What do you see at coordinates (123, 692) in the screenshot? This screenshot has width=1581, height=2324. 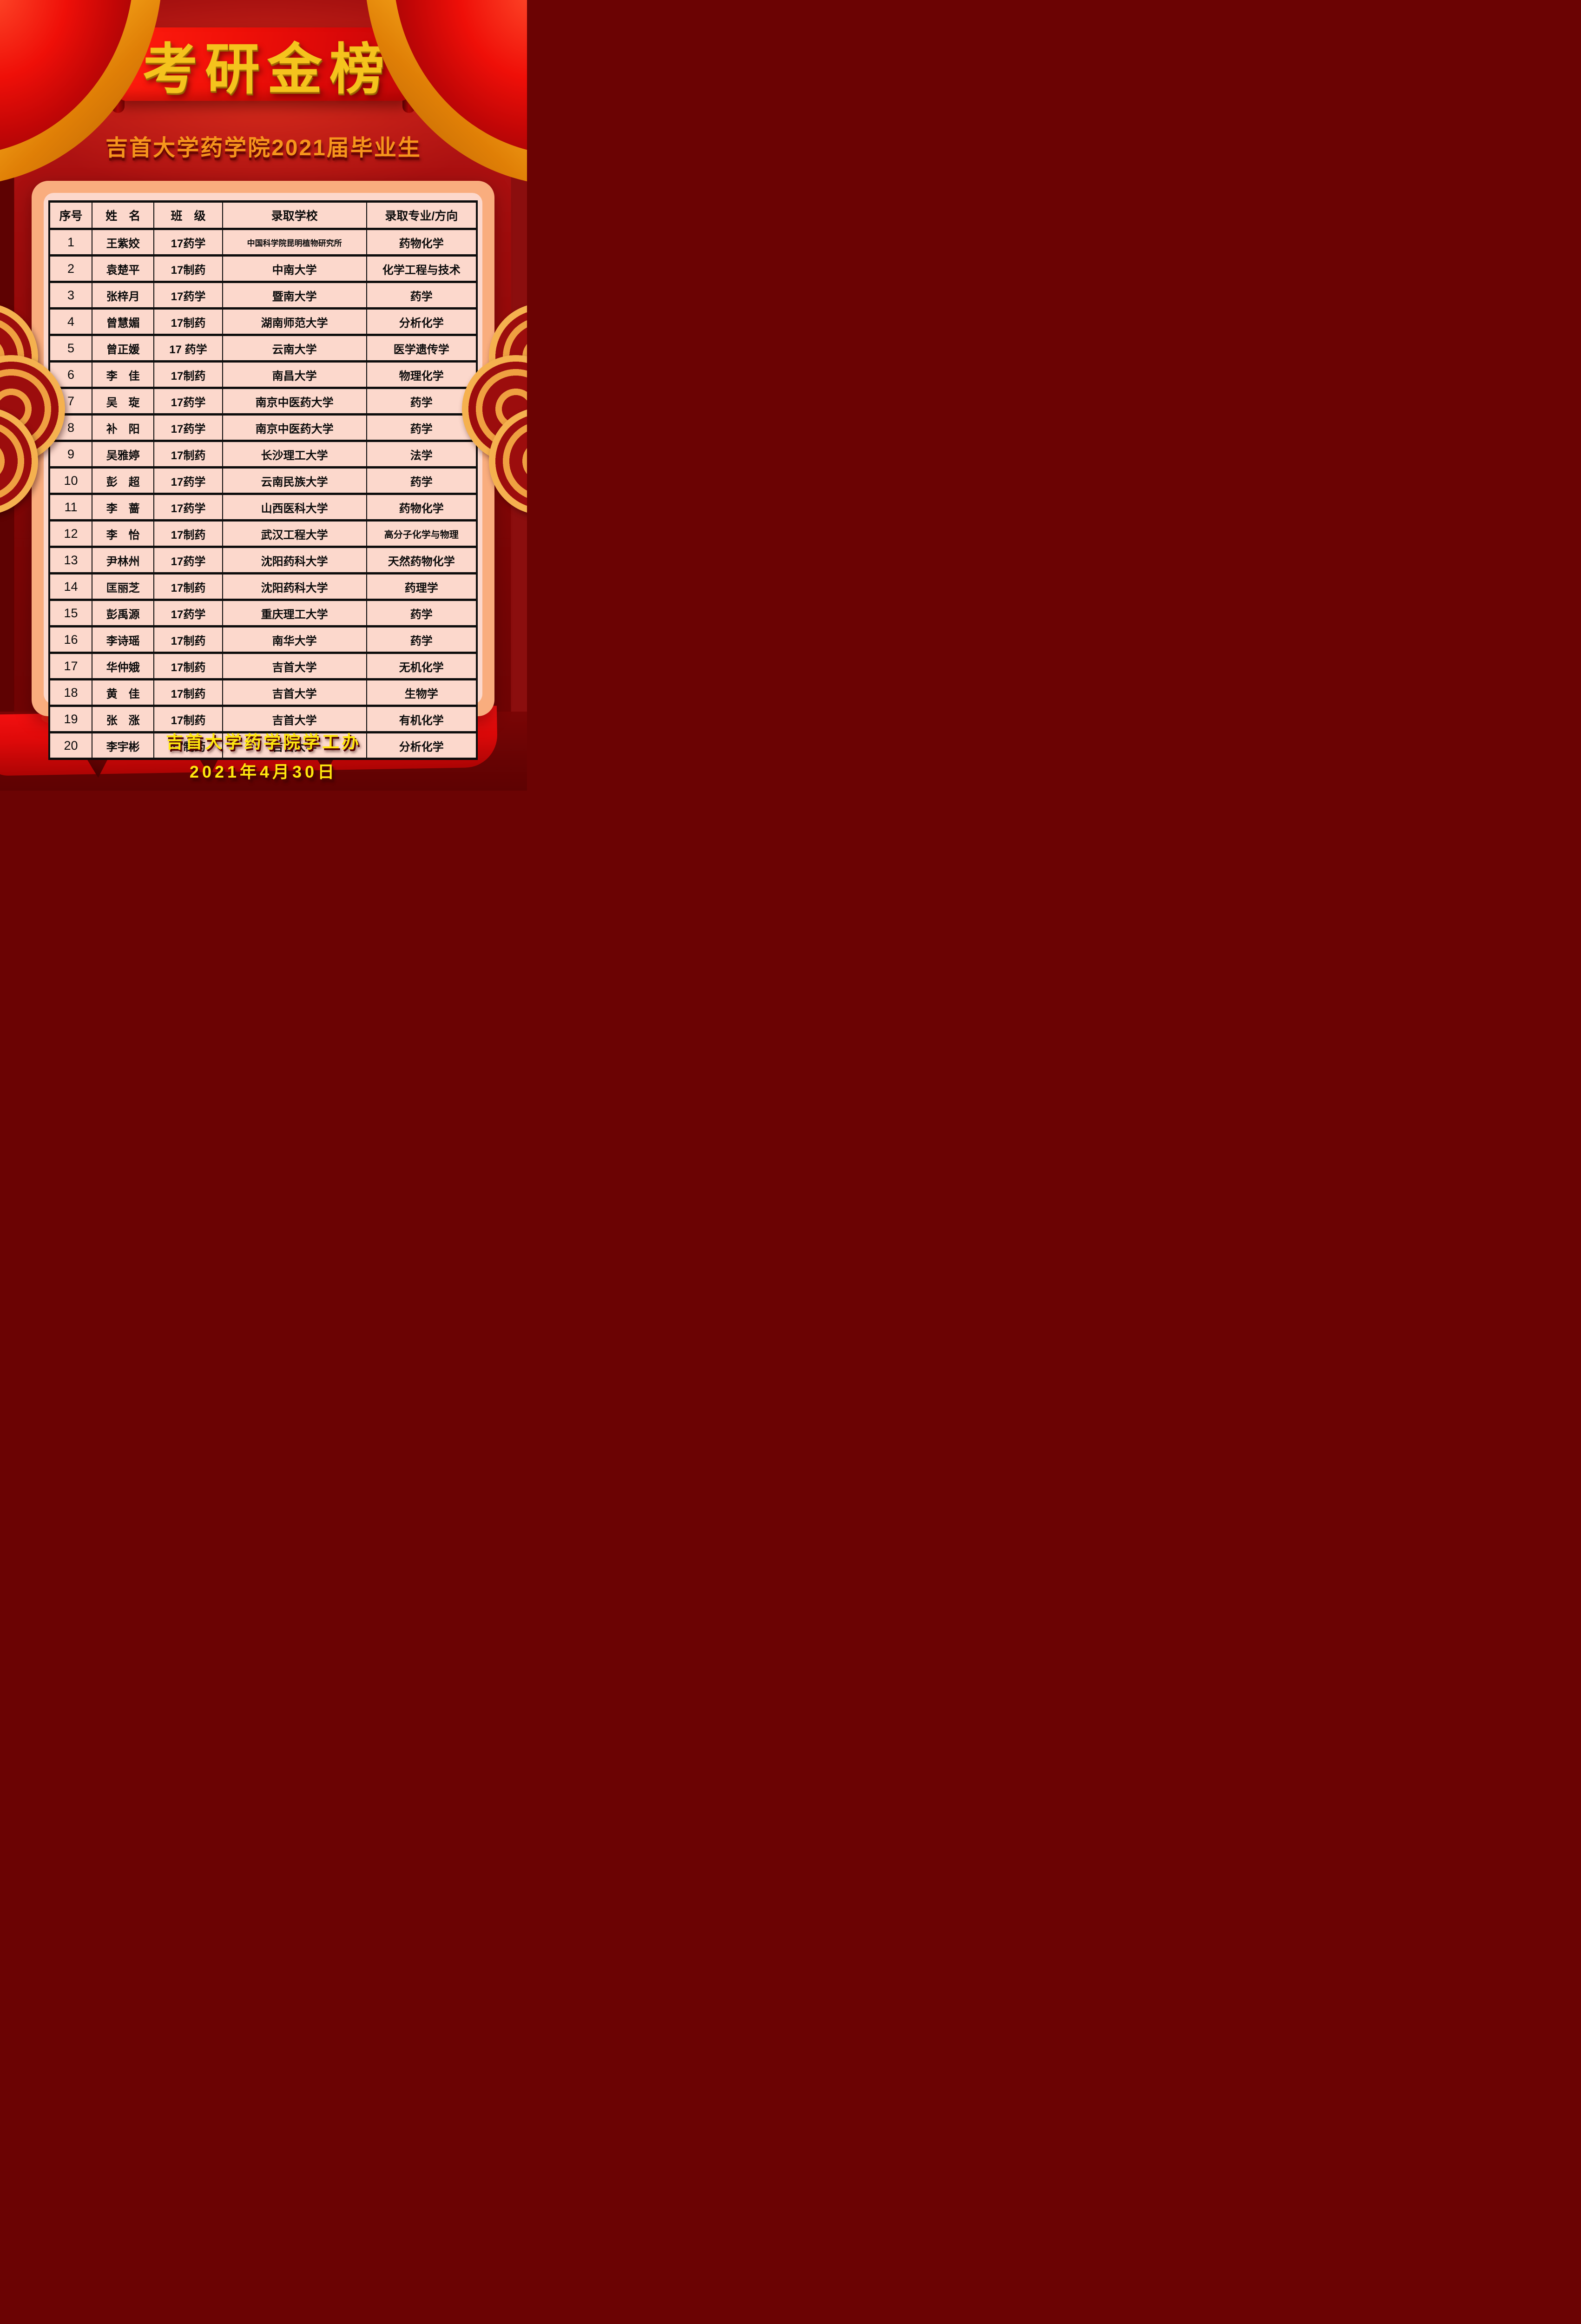 I see `cell-name: 黄 佳` at bounding box center [123, 692].